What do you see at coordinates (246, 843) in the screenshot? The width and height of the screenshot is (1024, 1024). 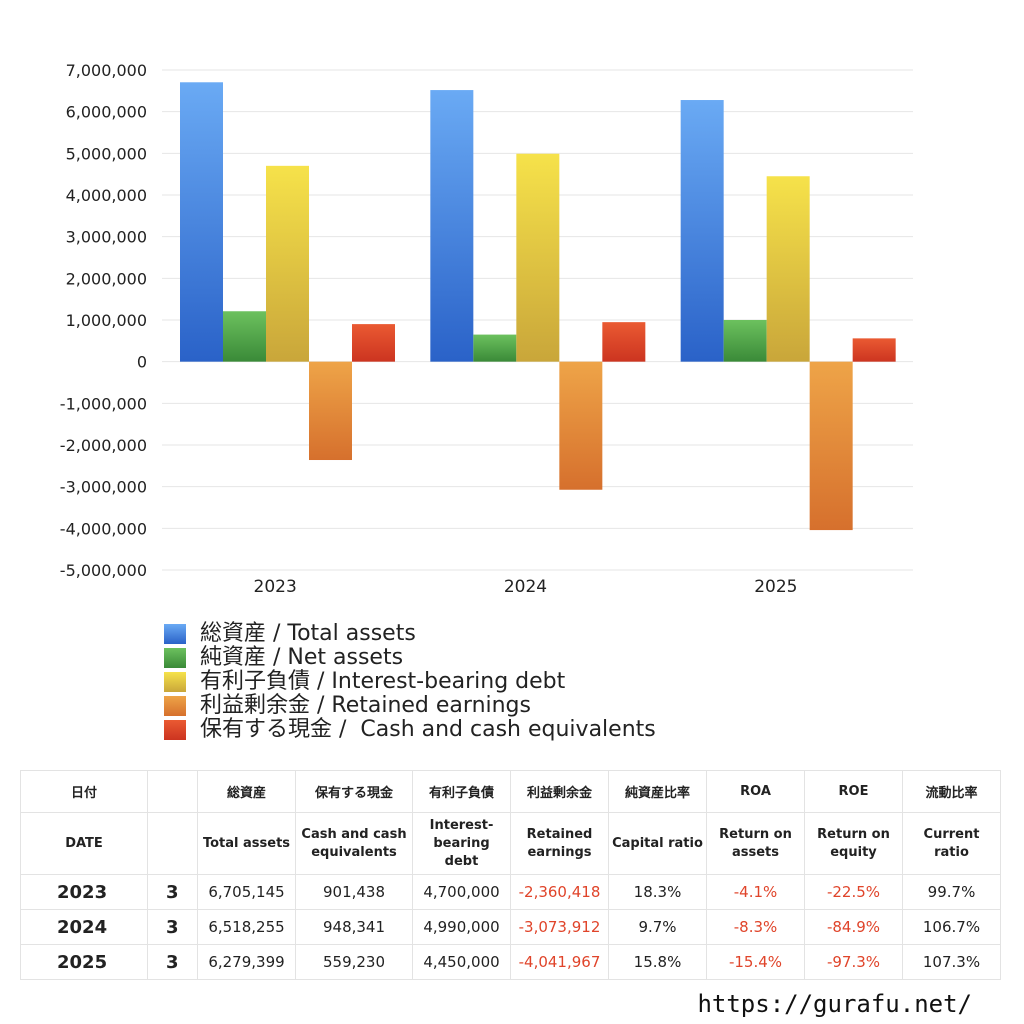 I see `header-total-assets-en: Total assets` at bounding box center [246, 843].